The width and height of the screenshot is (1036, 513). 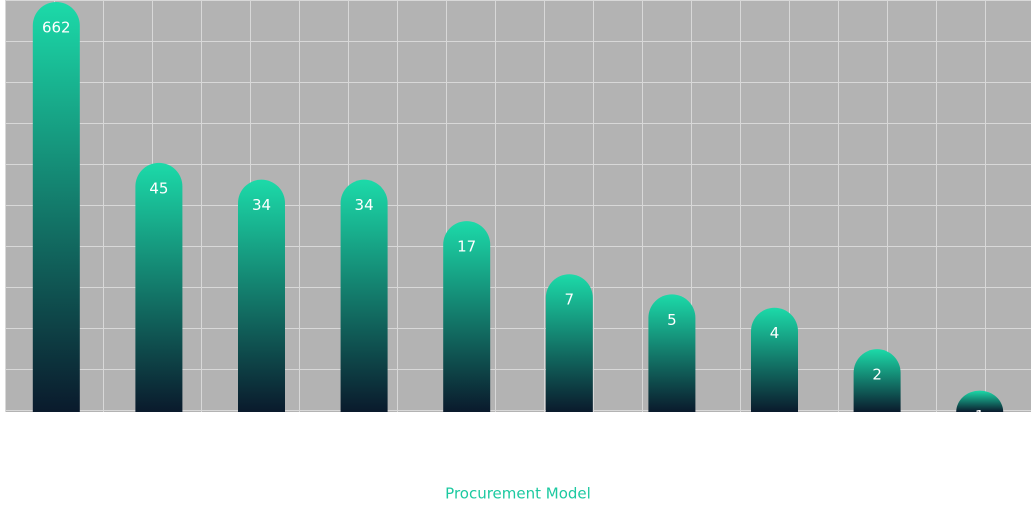 I want to click on value-label: 17, so click(x=466, y=247).